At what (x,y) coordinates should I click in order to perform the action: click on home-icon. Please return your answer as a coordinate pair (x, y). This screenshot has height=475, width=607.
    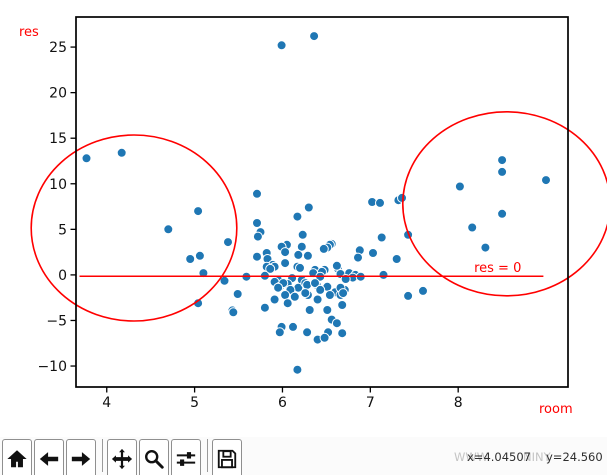
    Looking at the image, I should click on (17, 459).